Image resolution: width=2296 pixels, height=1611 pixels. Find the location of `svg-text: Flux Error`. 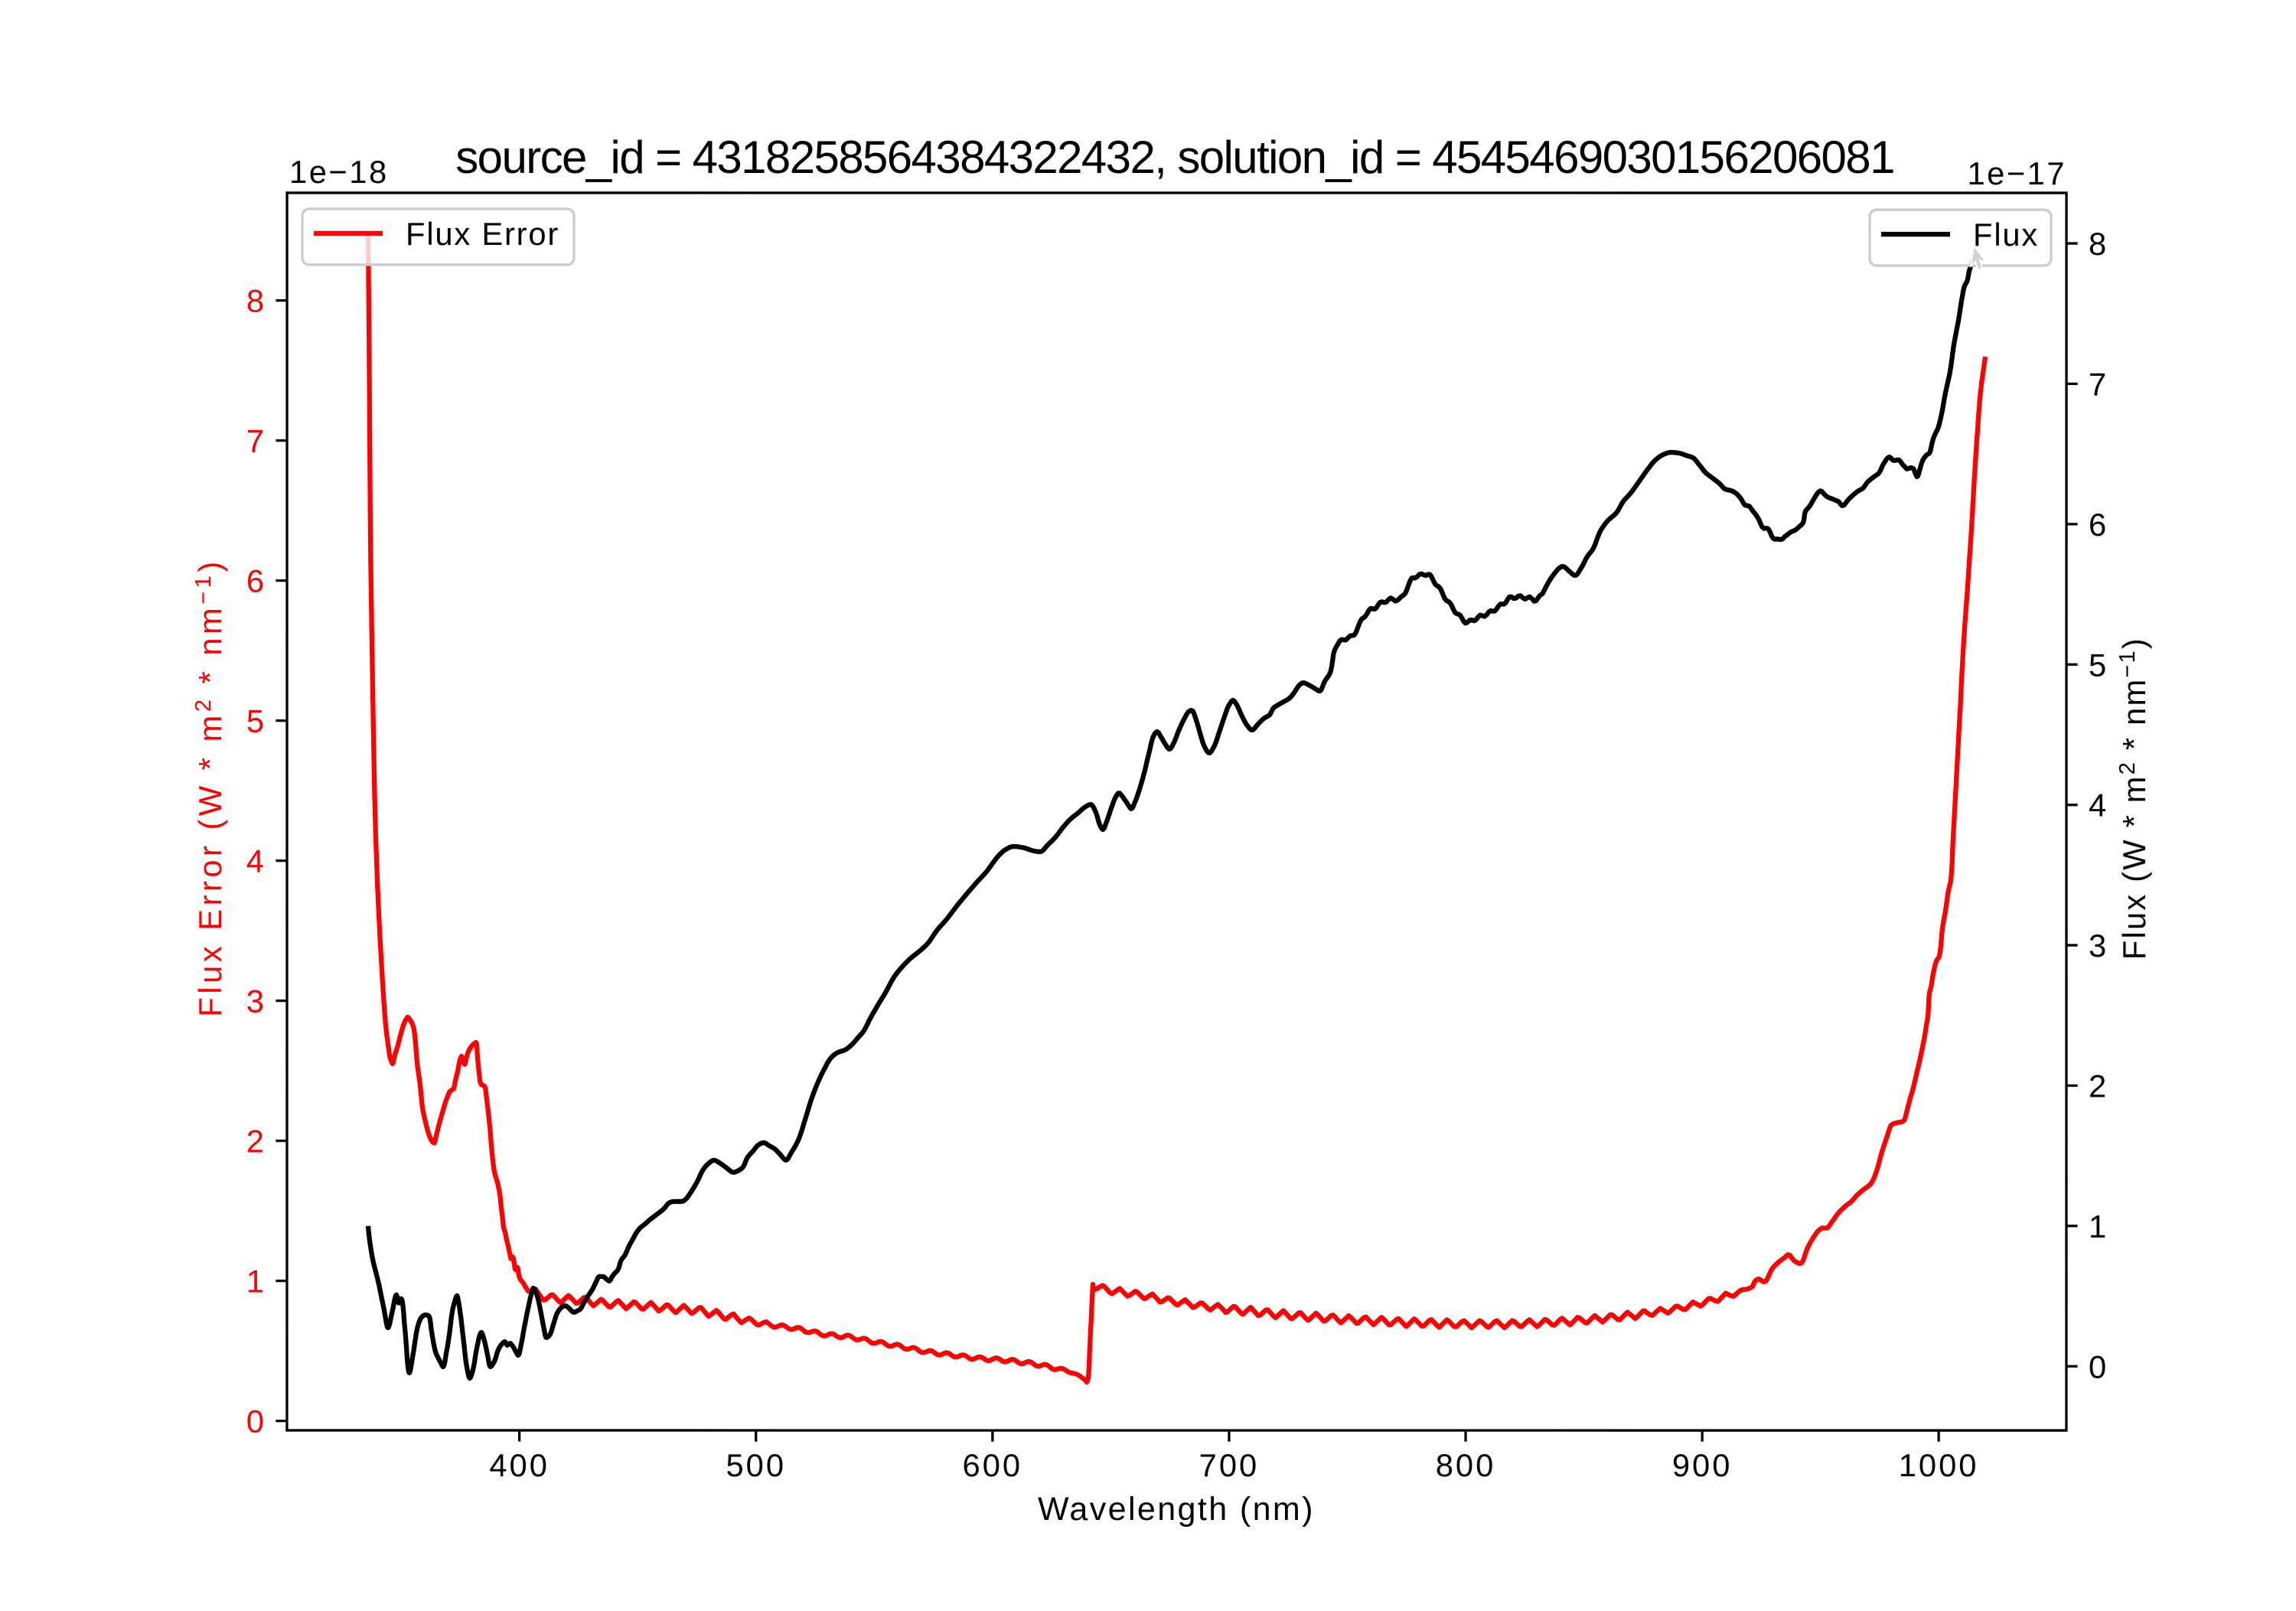

svg-text: Flux Error is located at coordinates (482, 234).